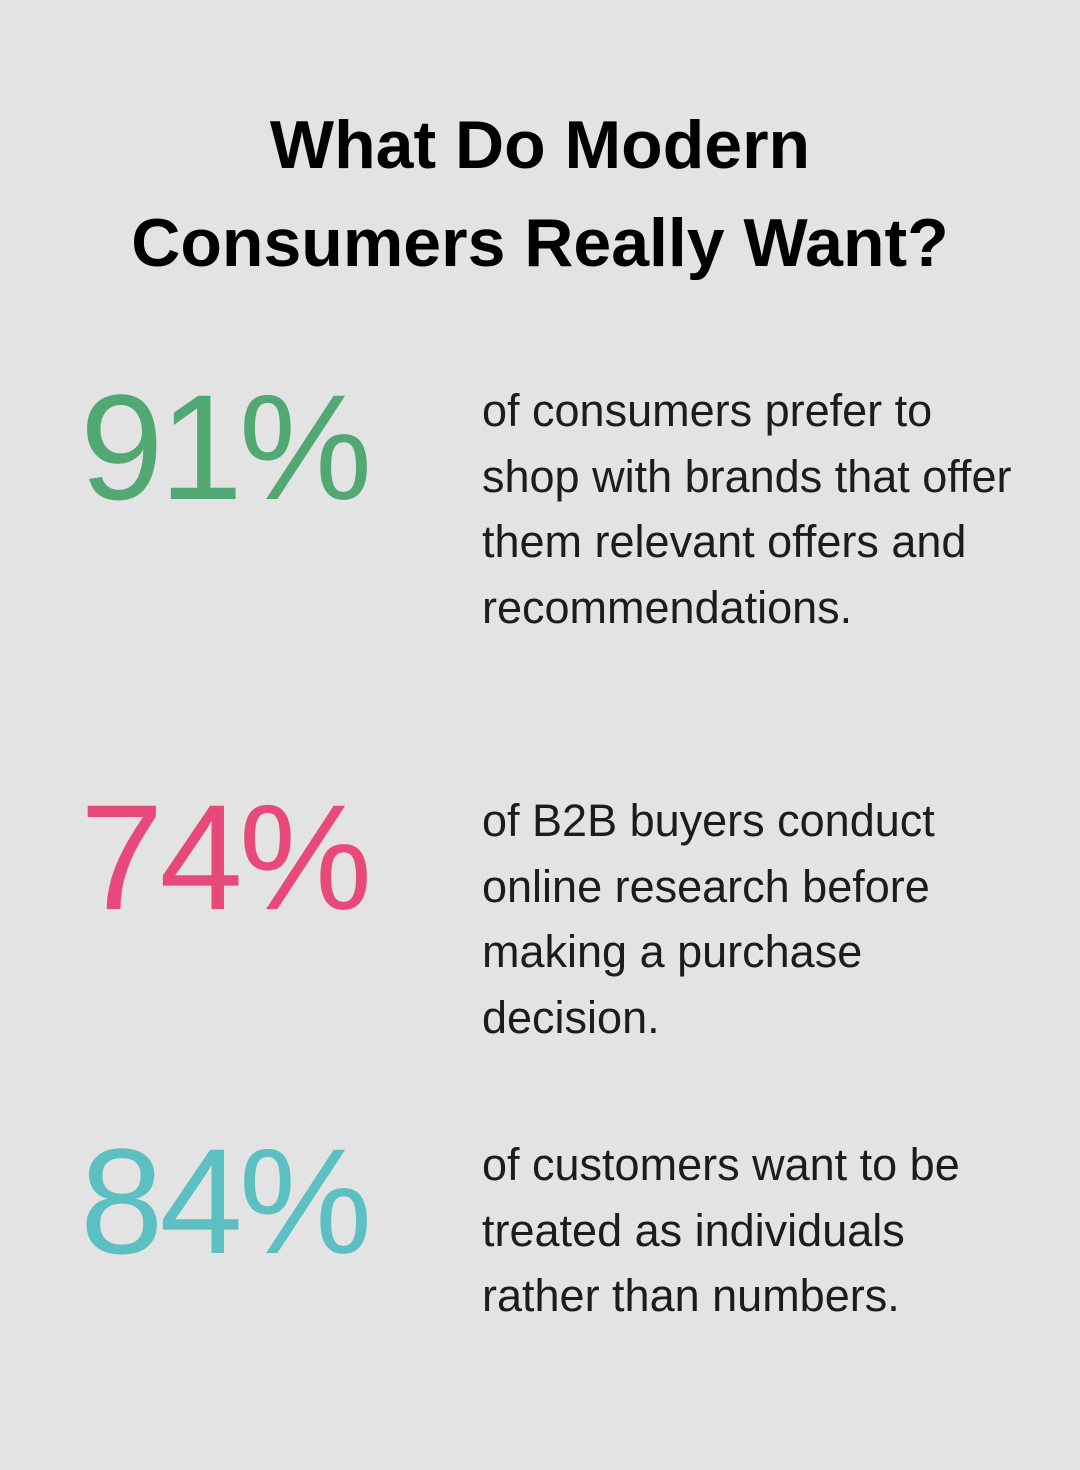 Image resolution: width=1080 pixels, height=1470 pixels. Describe the element at coordinates (226, 1201) in the screenshot. I see `stat-value: 84%` at that location.